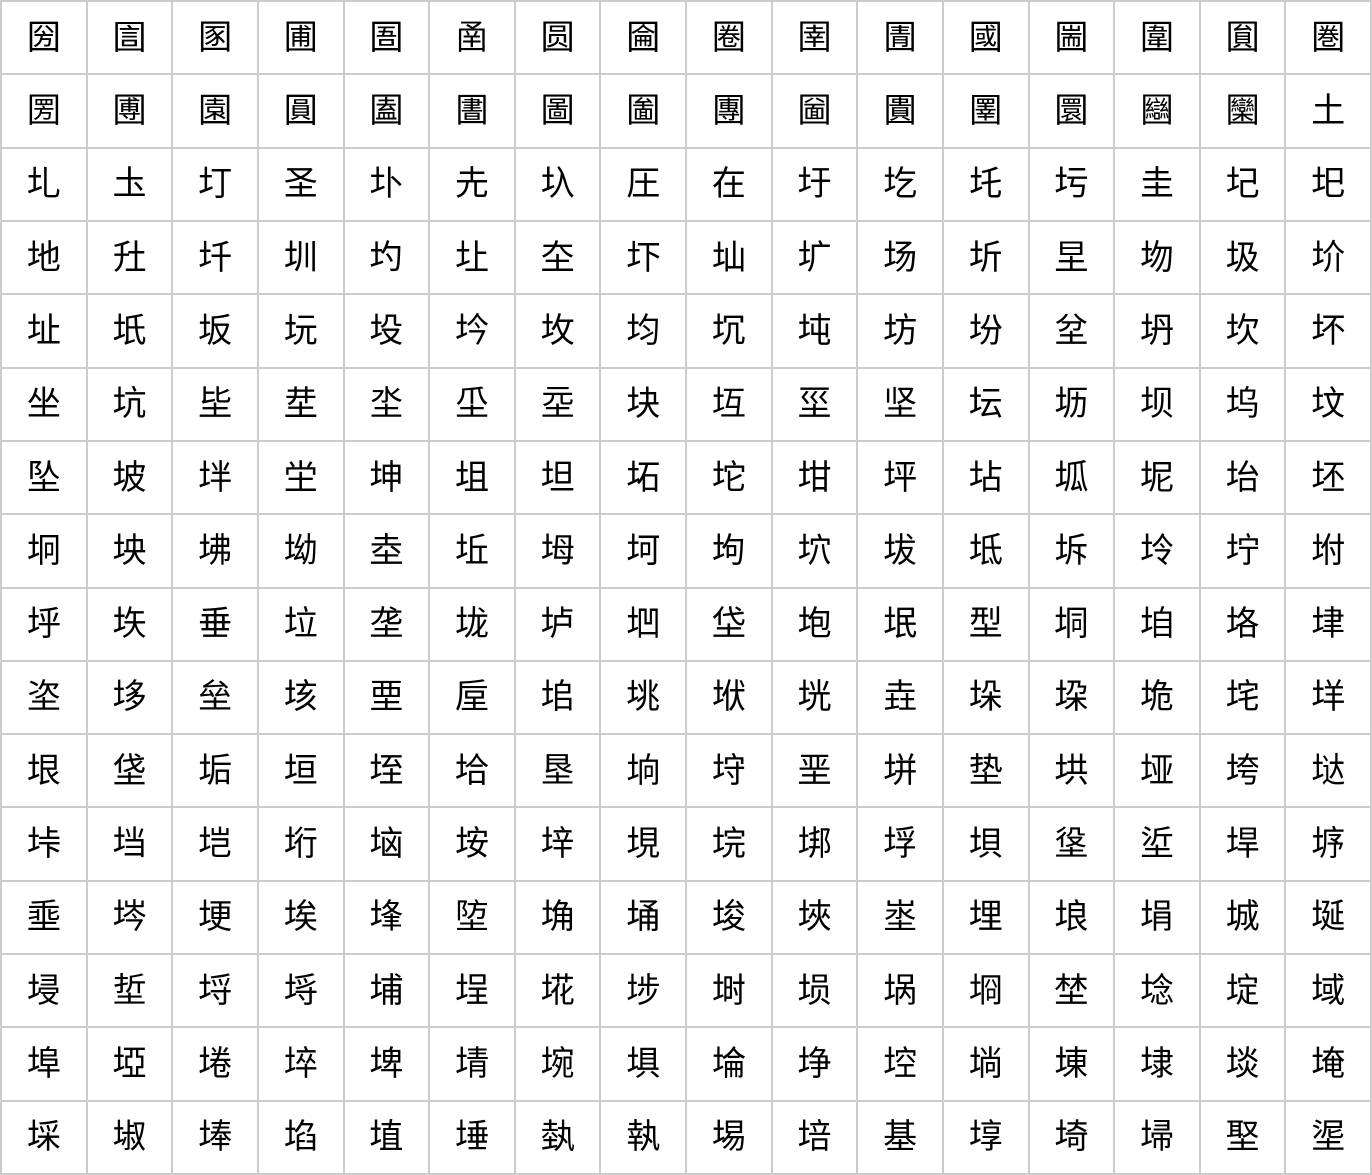  What do you see at coordinates (899, 550) in the screenshot?
I see `glyph-cell: 坺` at bounding box center [899, 550].